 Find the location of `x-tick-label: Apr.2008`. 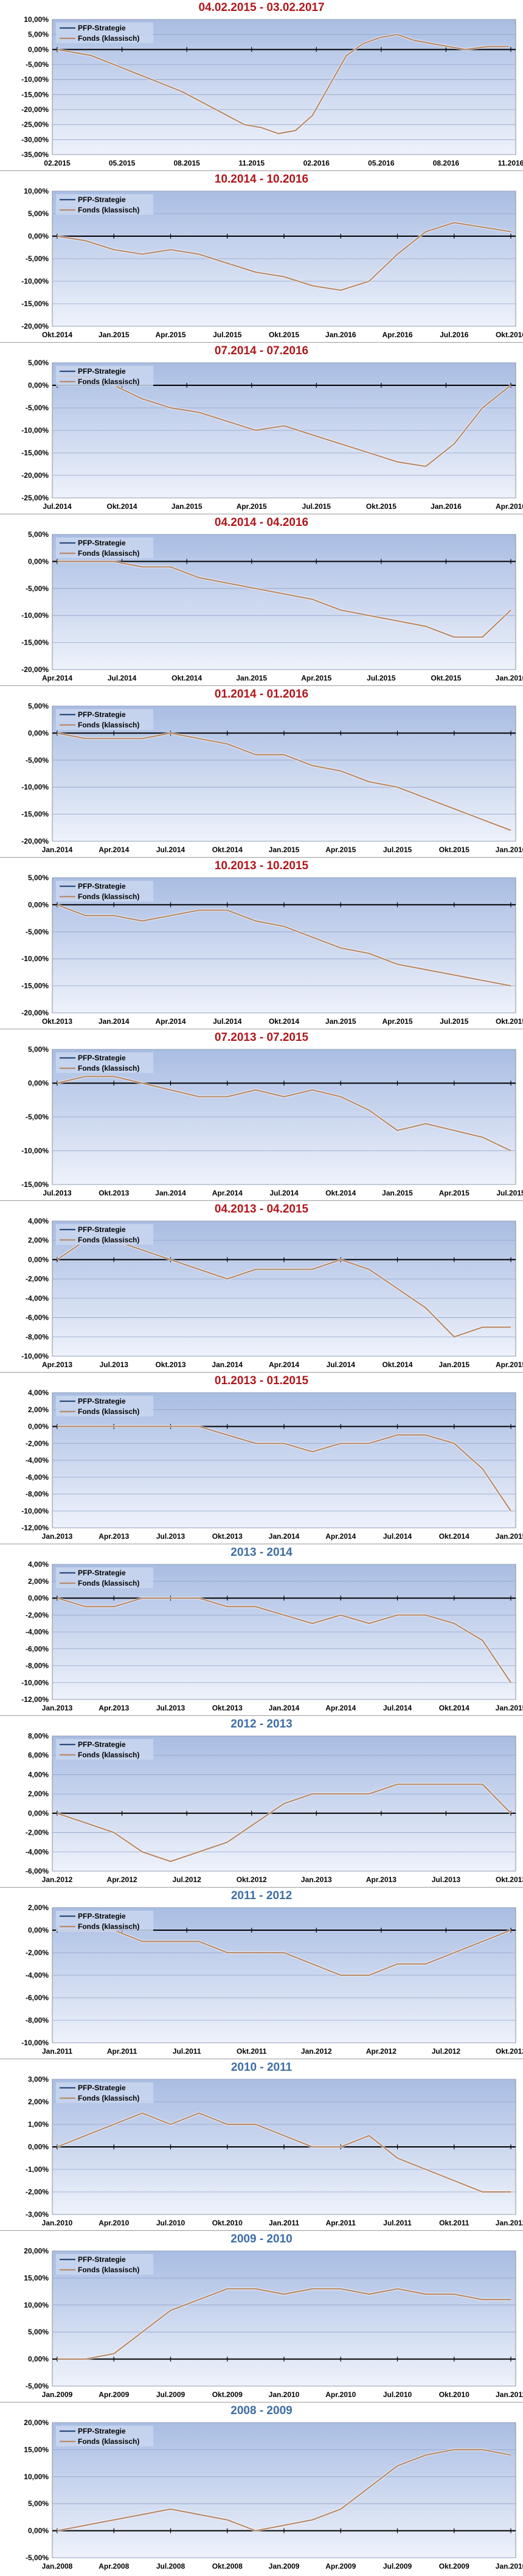

x-tick-label: Apr.2008 is located at coordinates (114, 2566).